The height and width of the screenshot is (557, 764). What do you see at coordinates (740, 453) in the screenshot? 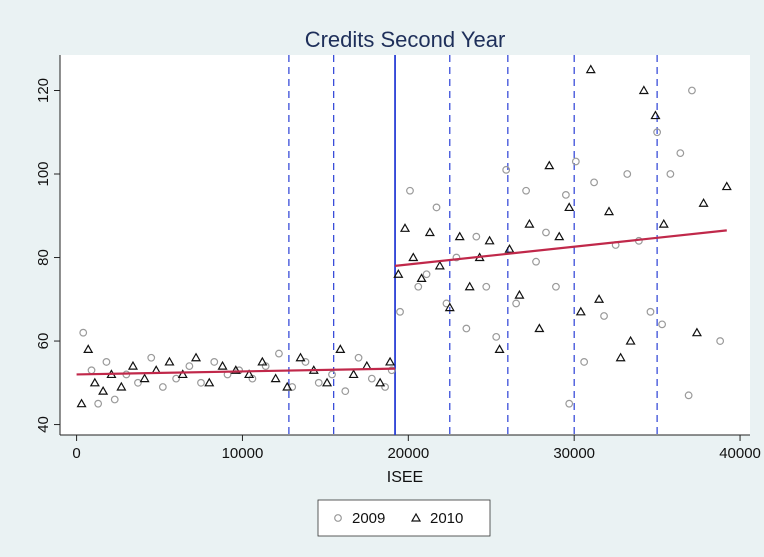
I see `x-tick-label: 40000` at bounding box center [740, 453].